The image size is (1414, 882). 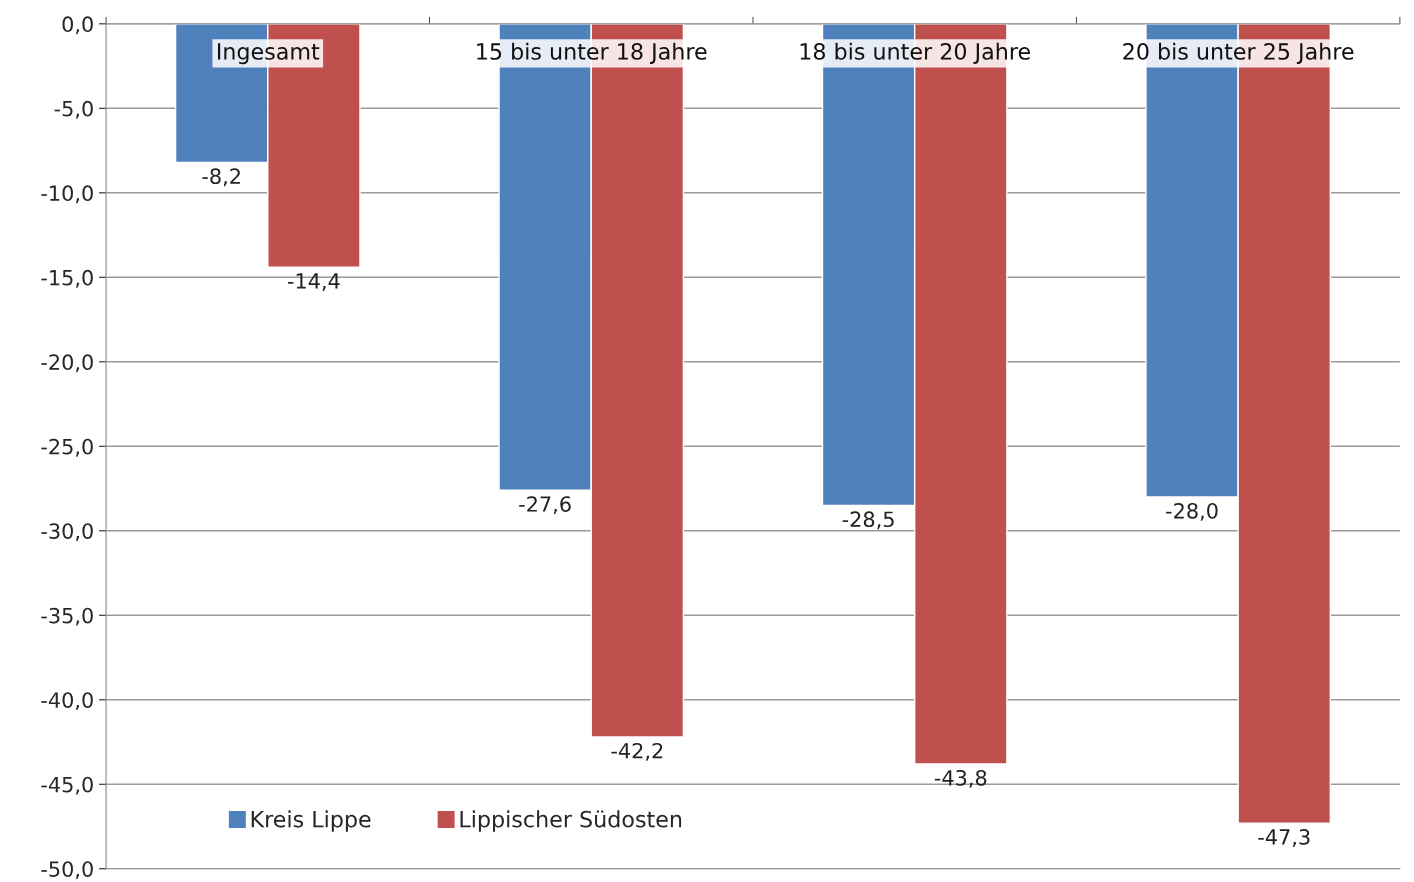 I want to click on data-label: -28,0, so click(x=1192, y=511).